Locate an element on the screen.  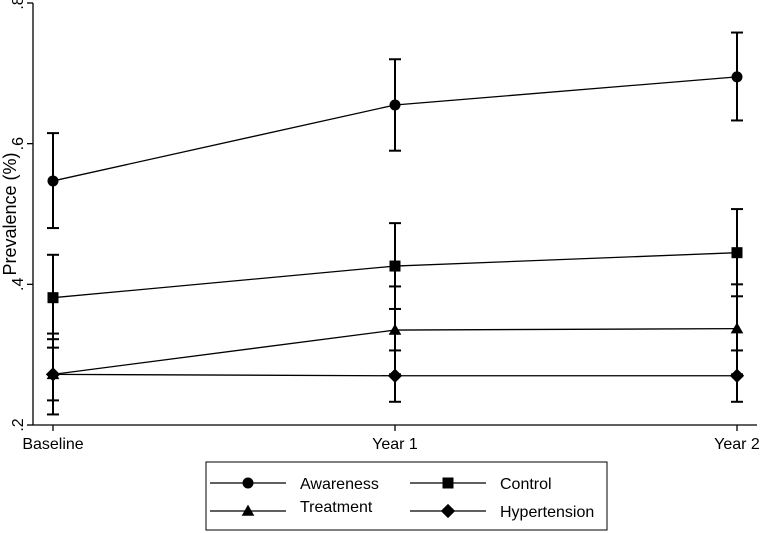
series-hypertension is located at coordinates (395, 374).